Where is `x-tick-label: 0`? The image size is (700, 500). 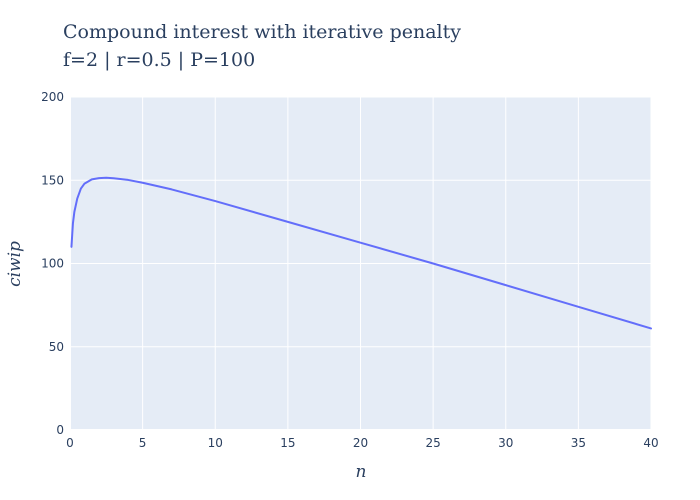
x-tick-label: 0 is located at coordinates (70, 443).